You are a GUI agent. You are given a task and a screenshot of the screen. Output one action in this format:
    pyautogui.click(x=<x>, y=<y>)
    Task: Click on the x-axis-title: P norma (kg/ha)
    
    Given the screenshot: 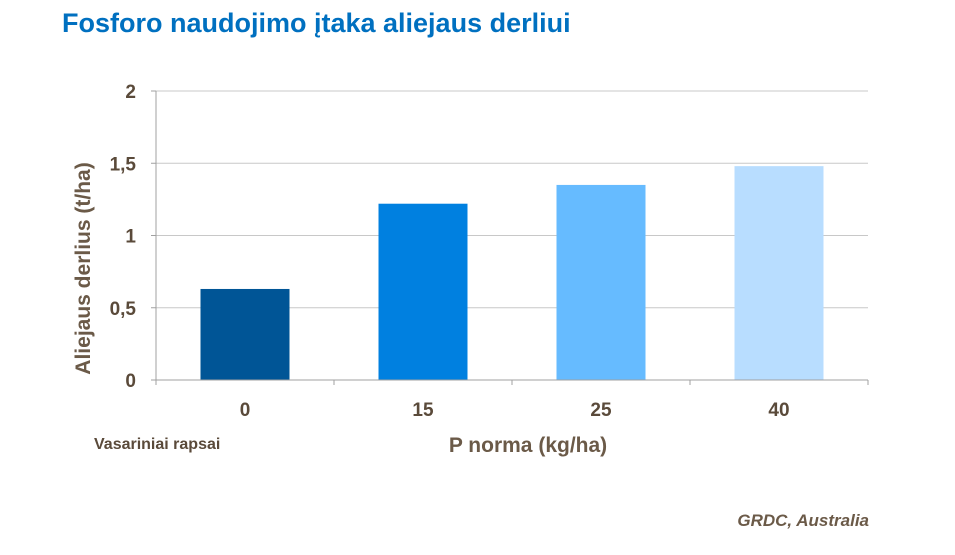 What is the action you would take?
    pyautogui.click(x=528, y=445)
    